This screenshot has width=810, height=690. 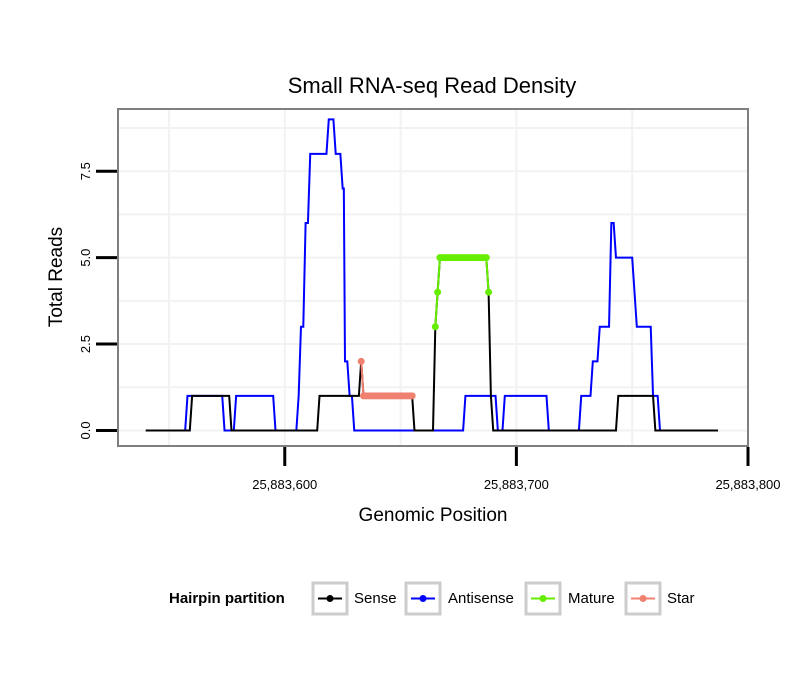 I want to click on chart-title: Small RNA-seq Read Density, so click(x=432, y=85).